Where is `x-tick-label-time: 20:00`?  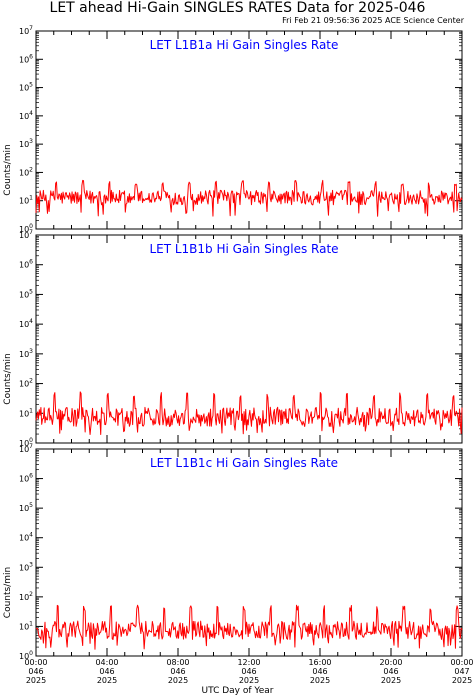
x-tick-label-time: 20:00 is located at coordinates (390, 662).